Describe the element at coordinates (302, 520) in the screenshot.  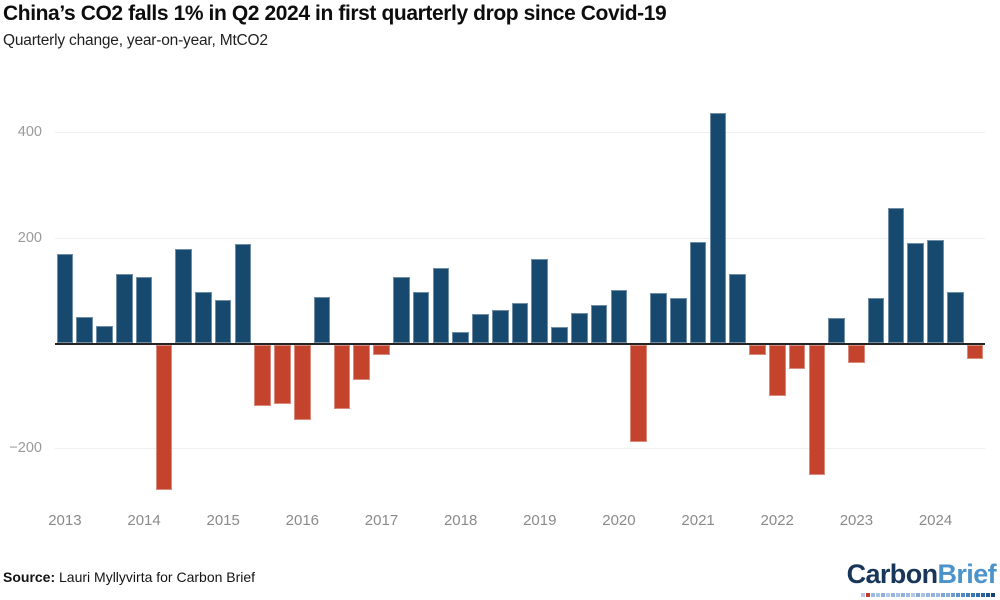
I see `x-axis-year-label: 2016` at that location.